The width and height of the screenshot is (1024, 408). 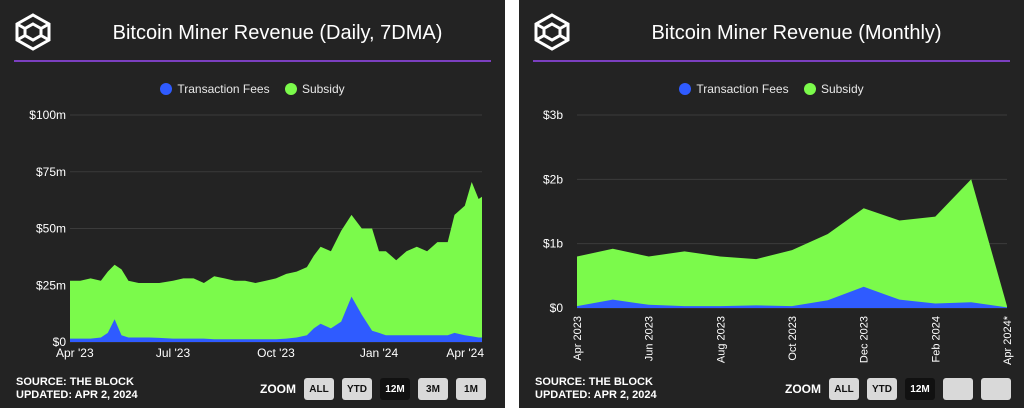 What do you see at coordinates (75, 353) in the screenshot?
I see `x-tick-label: Apr '23` at bounding box center [75, 353].